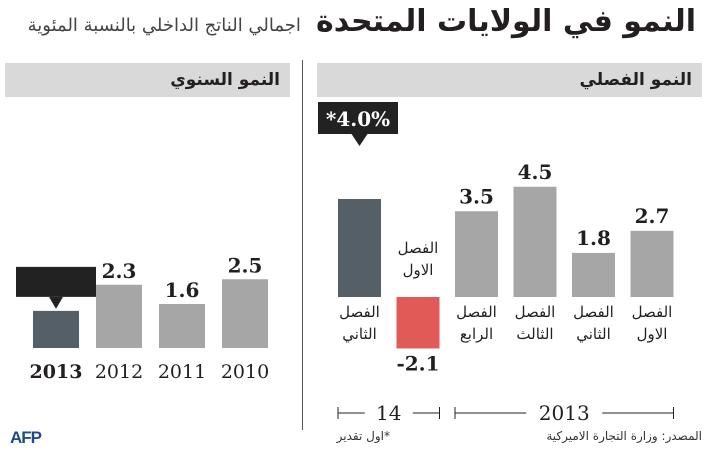 This screenshot has width=708, height=450. I want to click on annual-growth-chart: 2013 2.3 2012 1.6 2011 2.5 2010, so click(142, 318).